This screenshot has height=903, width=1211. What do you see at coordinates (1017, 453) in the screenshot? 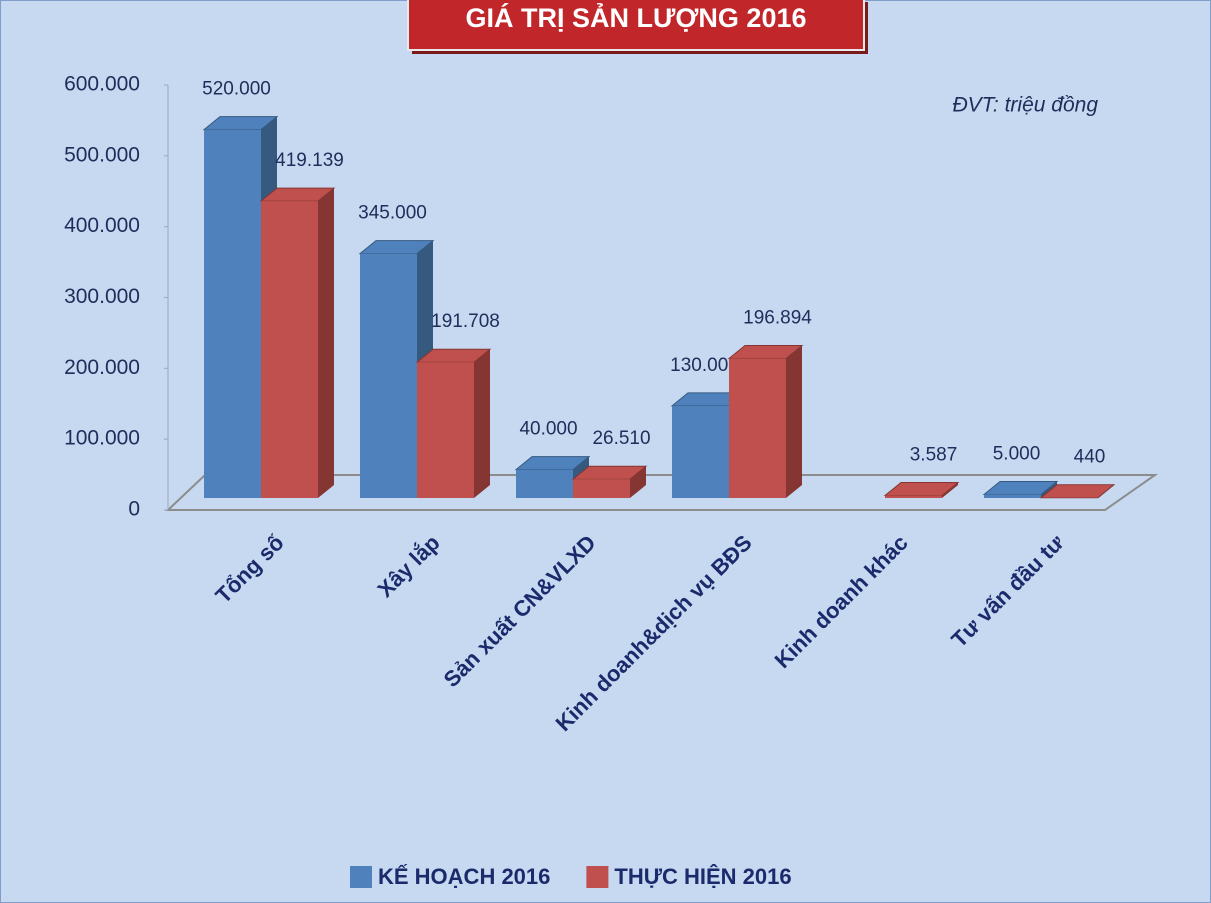
I see `value-label: 5.000` at bounding box center [1017, 453].